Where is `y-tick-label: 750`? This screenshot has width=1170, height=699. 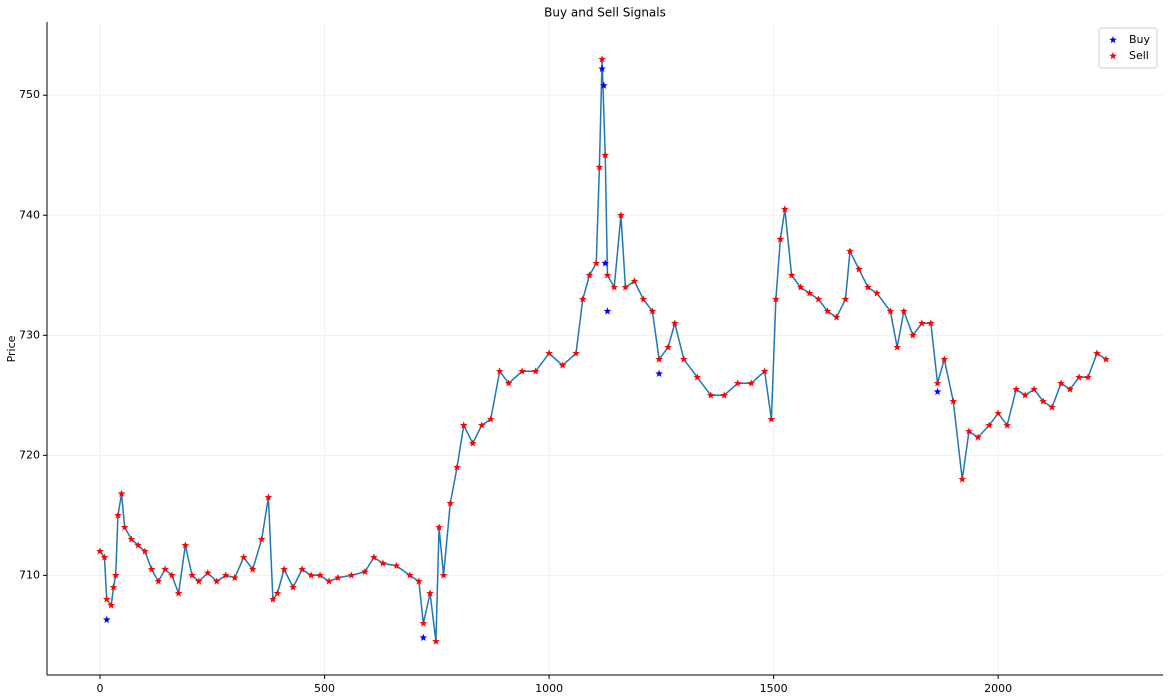
y-tick-label: 750 is located at coordinates (29, 94).